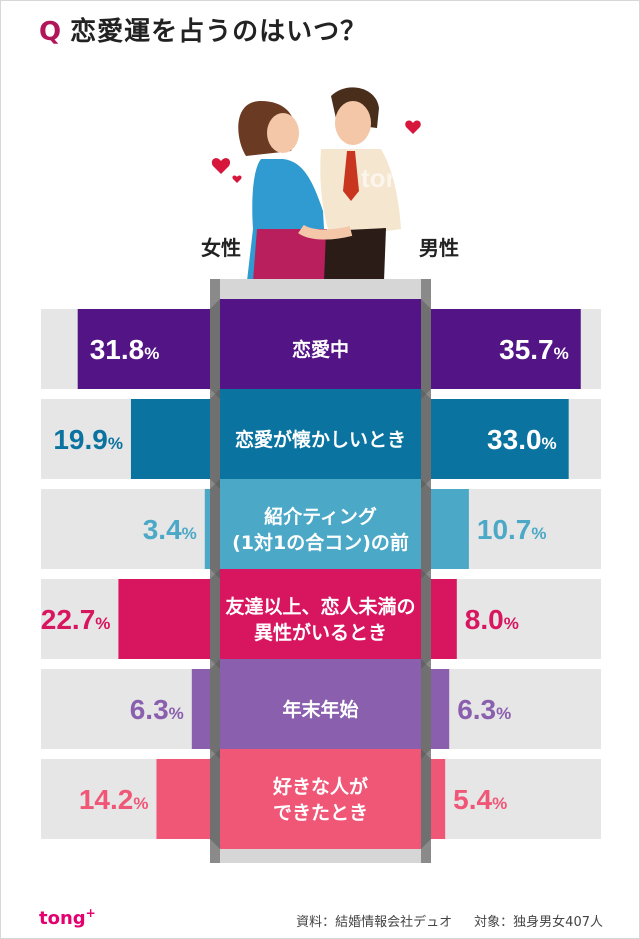  What do you see at coordinates (480, 799) in the screenshot?
I see `value-label: 5.4%` at bounding box center [480, 799].